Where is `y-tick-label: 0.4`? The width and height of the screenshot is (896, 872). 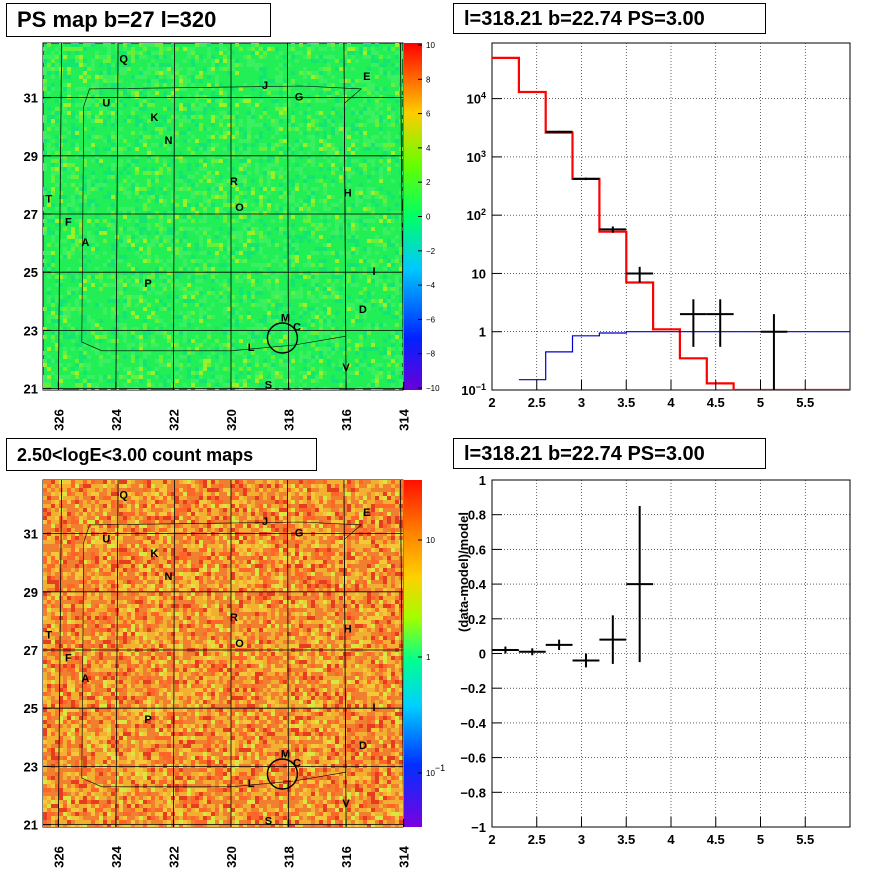
y-tick-label: 0.4 is located at coordinates (477, 584).